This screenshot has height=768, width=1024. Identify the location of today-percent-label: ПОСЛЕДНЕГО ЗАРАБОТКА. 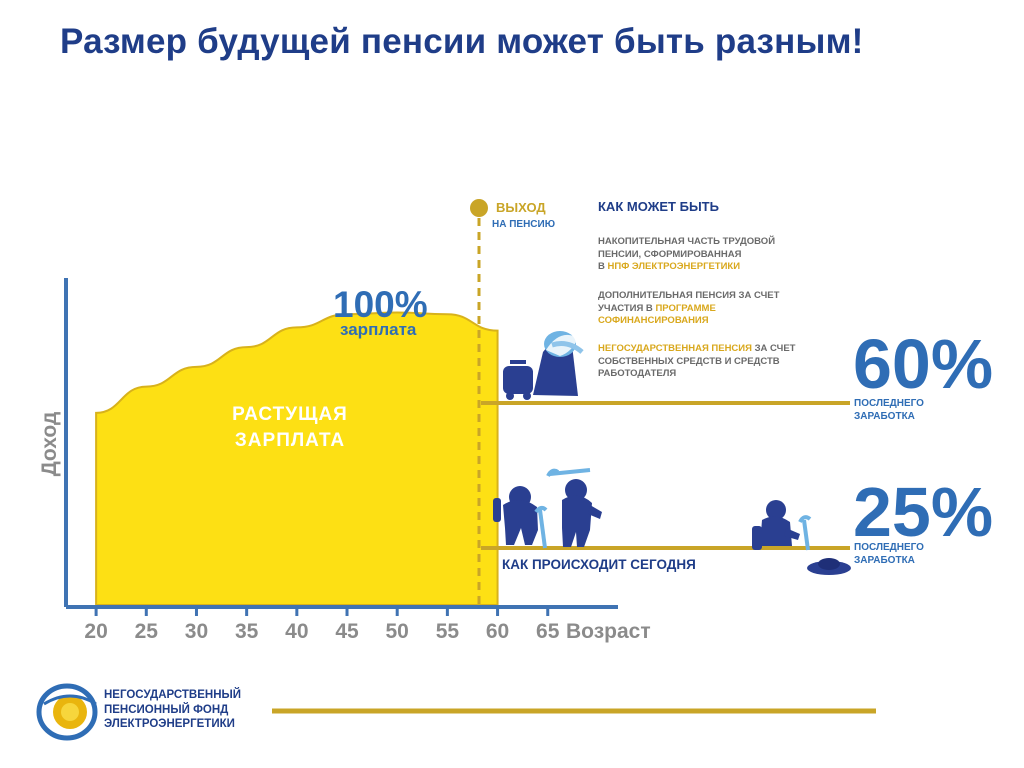
(904, 554).